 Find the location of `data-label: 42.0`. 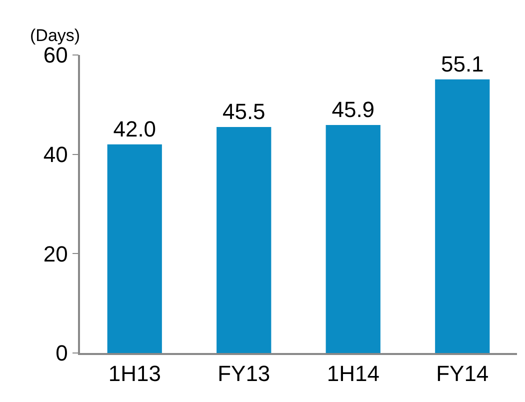

data-label: 42.0 is located at coordinates (134, 129).